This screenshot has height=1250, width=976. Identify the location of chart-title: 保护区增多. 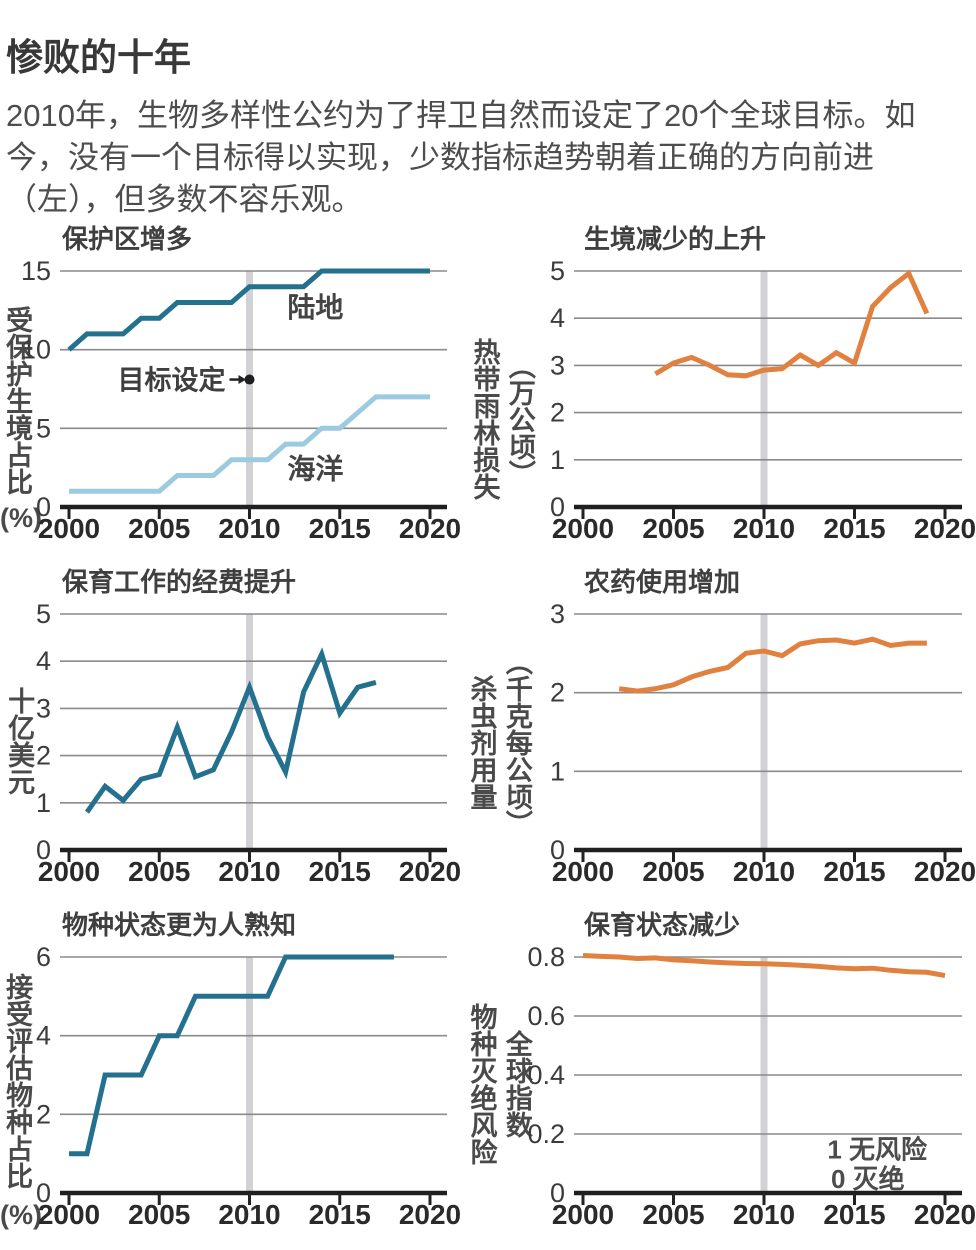
(127, 239).